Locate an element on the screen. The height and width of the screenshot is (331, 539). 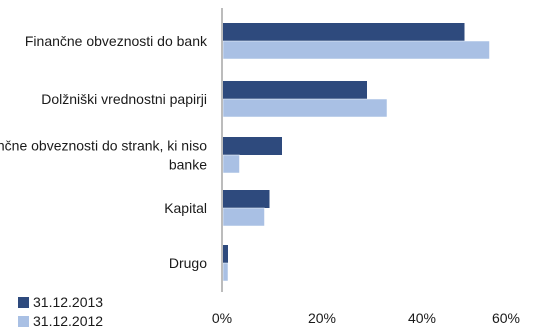
legend-item-2012: 31.12.2012 is located at coordinates (60, 321).